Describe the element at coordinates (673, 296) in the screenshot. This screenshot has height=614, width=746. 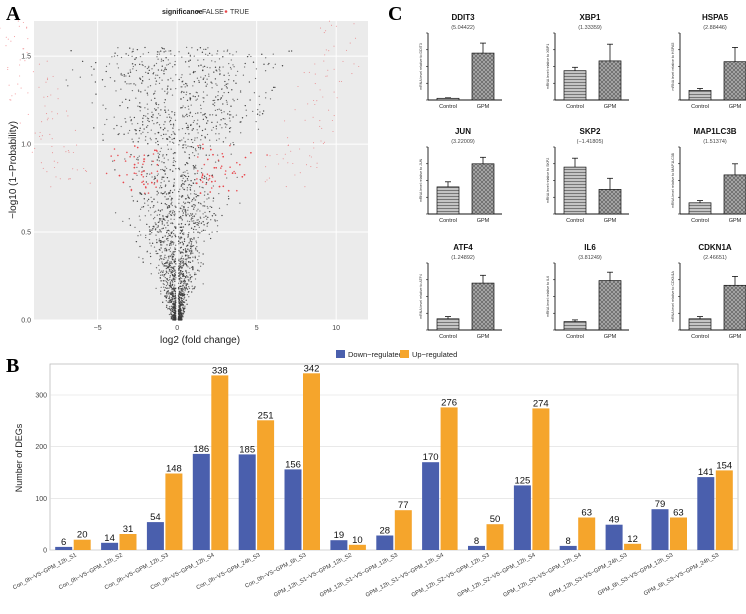
I see `y-axis-label: mRNA level relative to CDKN1A` at that location.